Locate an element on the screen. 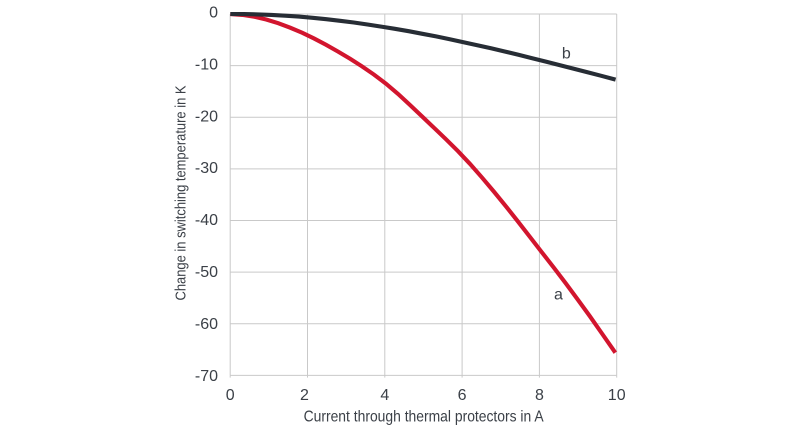 The image size is (796, 432). svg-text: 2 is located at coordinates (304, 395).